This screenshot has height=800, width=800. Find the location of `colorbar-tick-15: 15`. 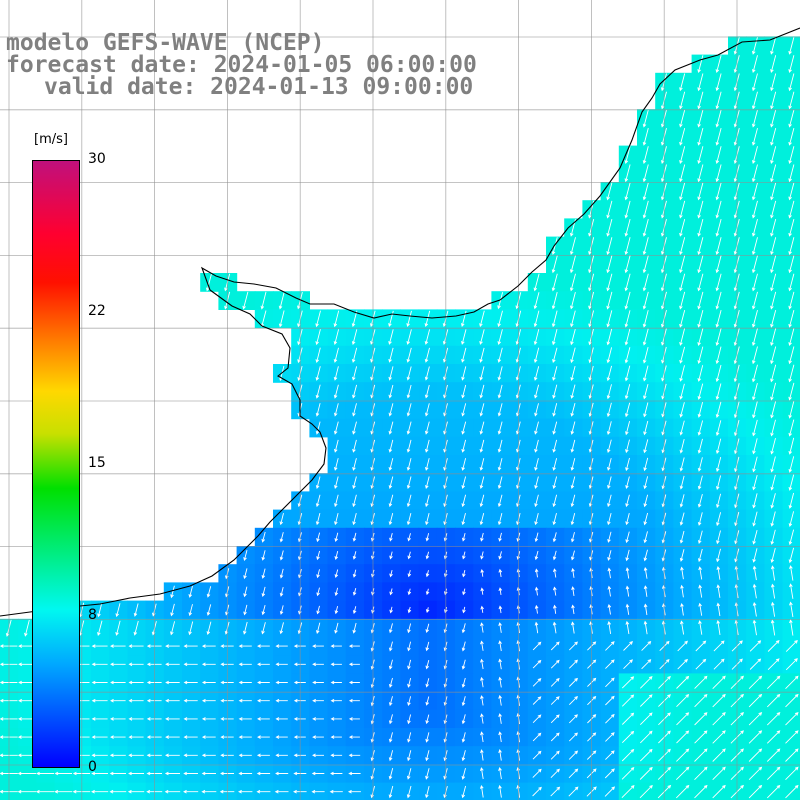

colorbar-tick-15: 15 is located at coordinates (97, 463).